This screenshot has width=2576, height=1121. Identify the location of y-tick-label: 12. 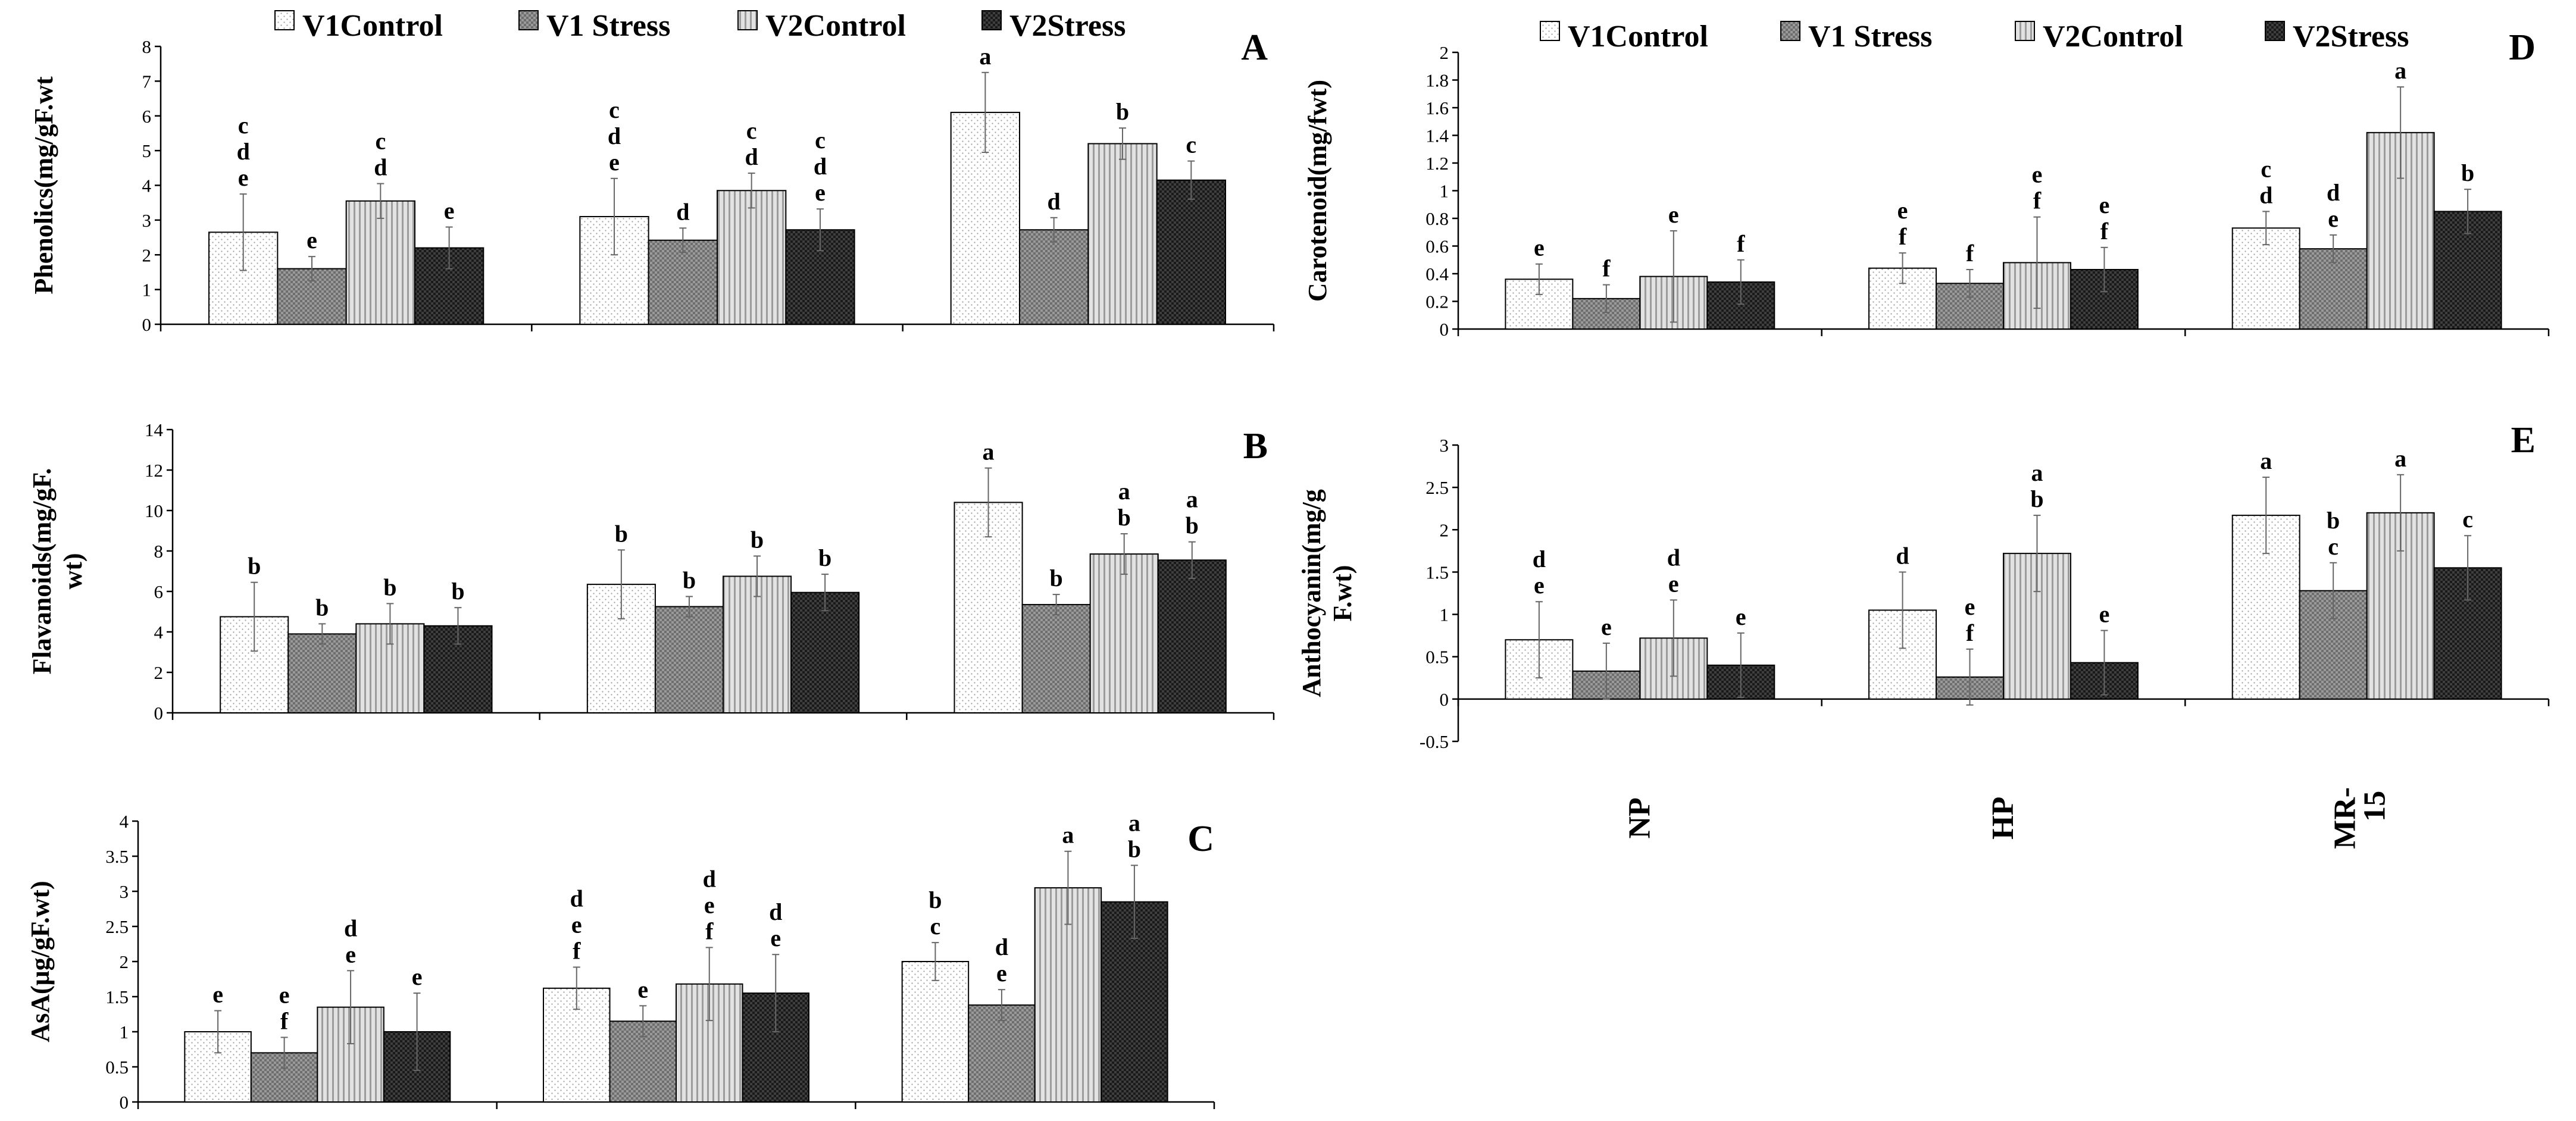
(154, 471).